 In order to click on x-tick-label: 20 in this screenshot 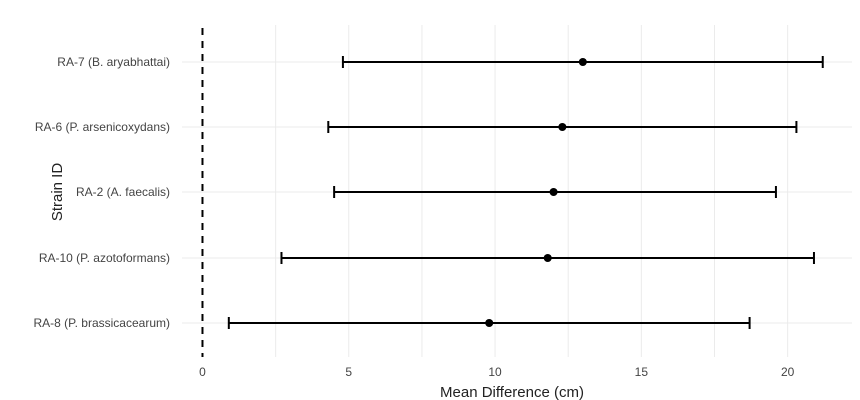, I will do `click(788, 372)`.